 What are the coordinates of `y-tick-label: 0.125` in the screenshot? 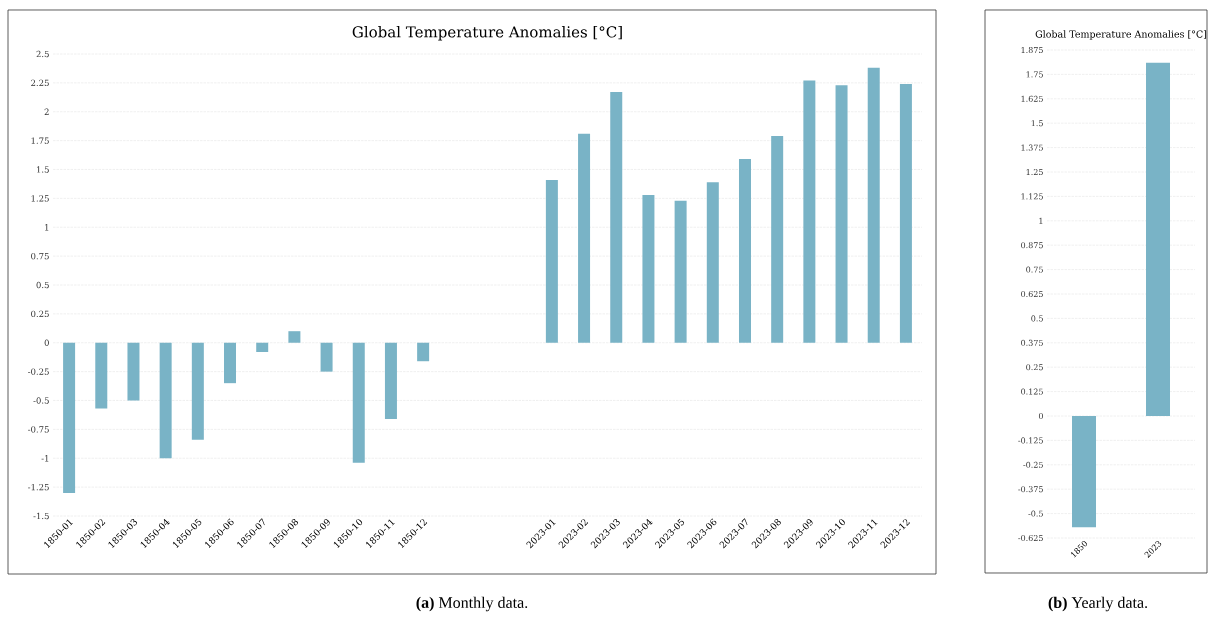 It's located at (1032, 391).